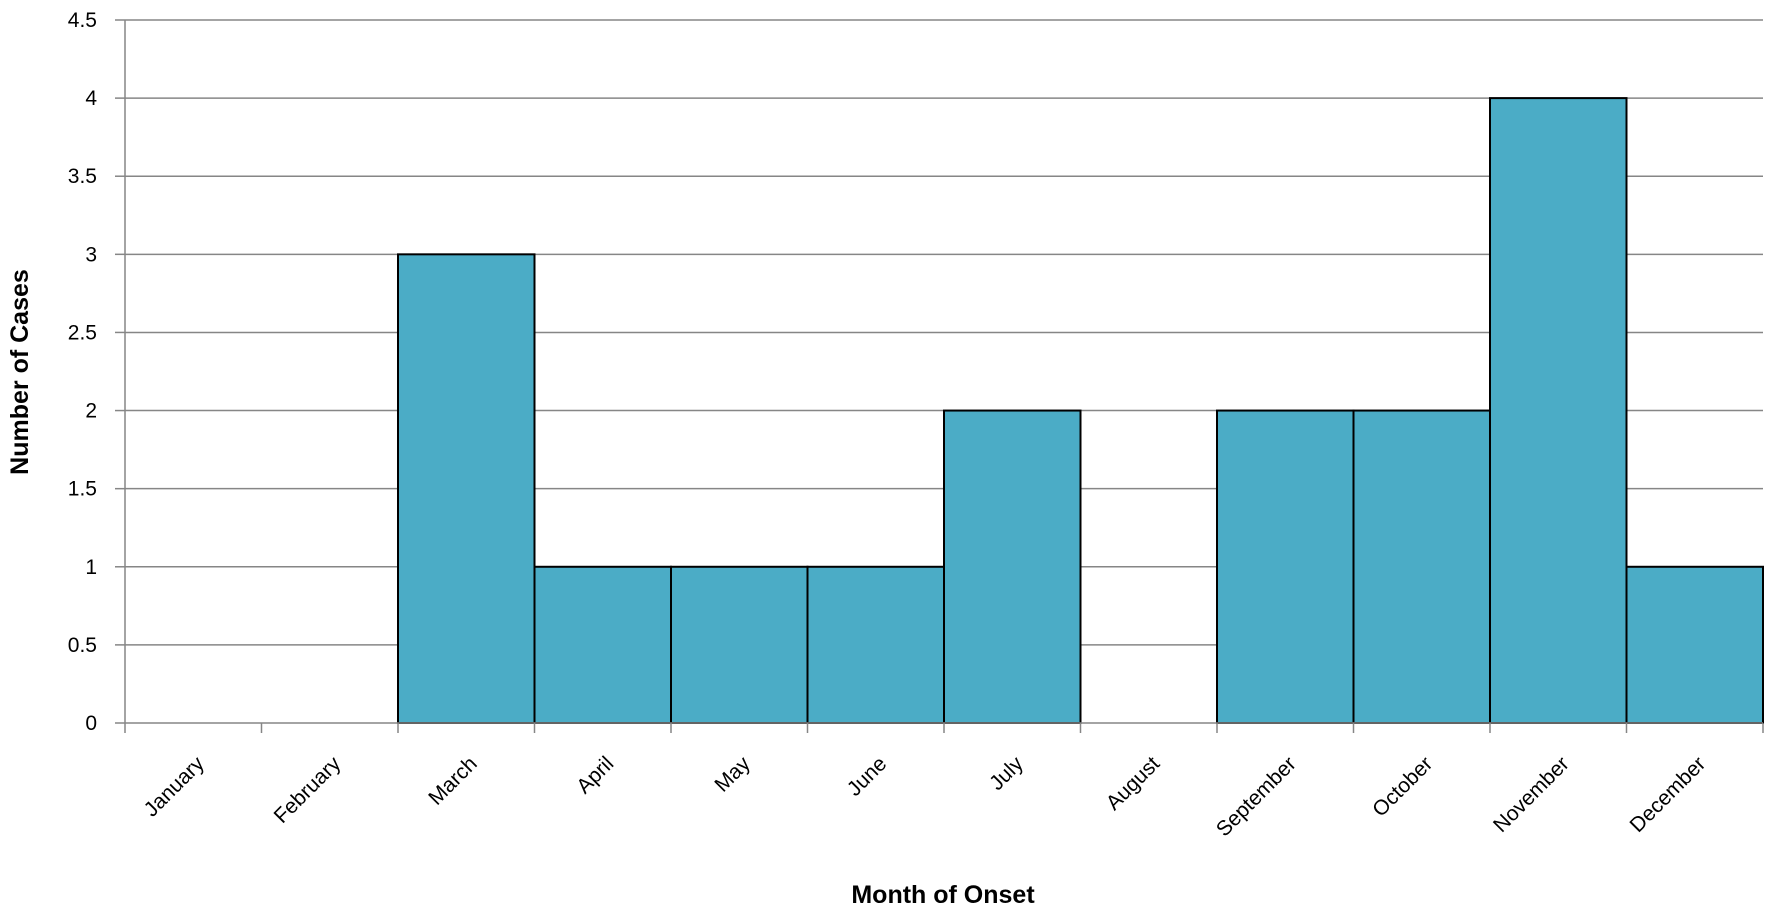 This screenshot has height=923, width=1773. Describe the element at coordinates (91, 98) in the screenshot. I see `y-tick-label: 4` at that location.